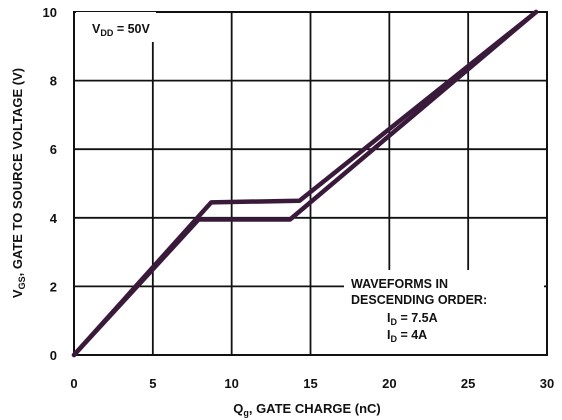  I want to click on annotation-item-2: ID = 4A, so click(407, 336).